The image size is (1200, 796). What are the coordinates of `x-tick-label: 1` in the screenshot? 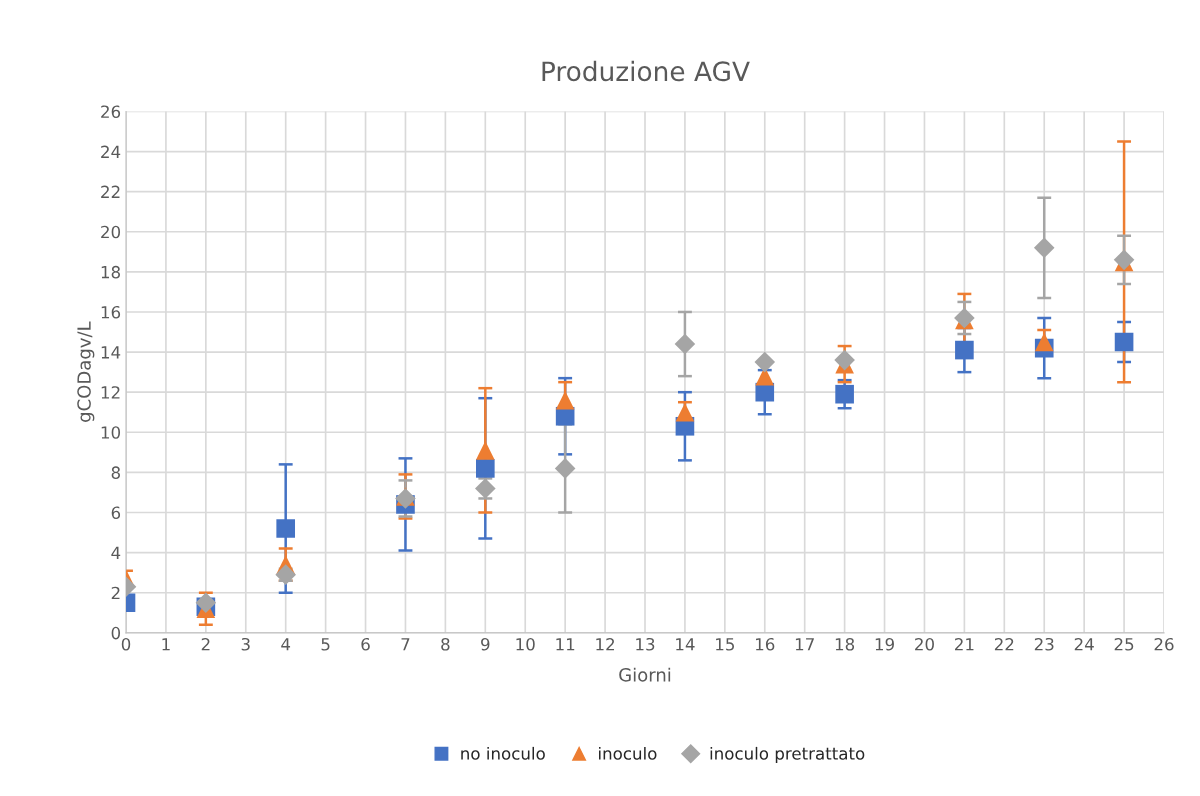 It's located at (166, 644).